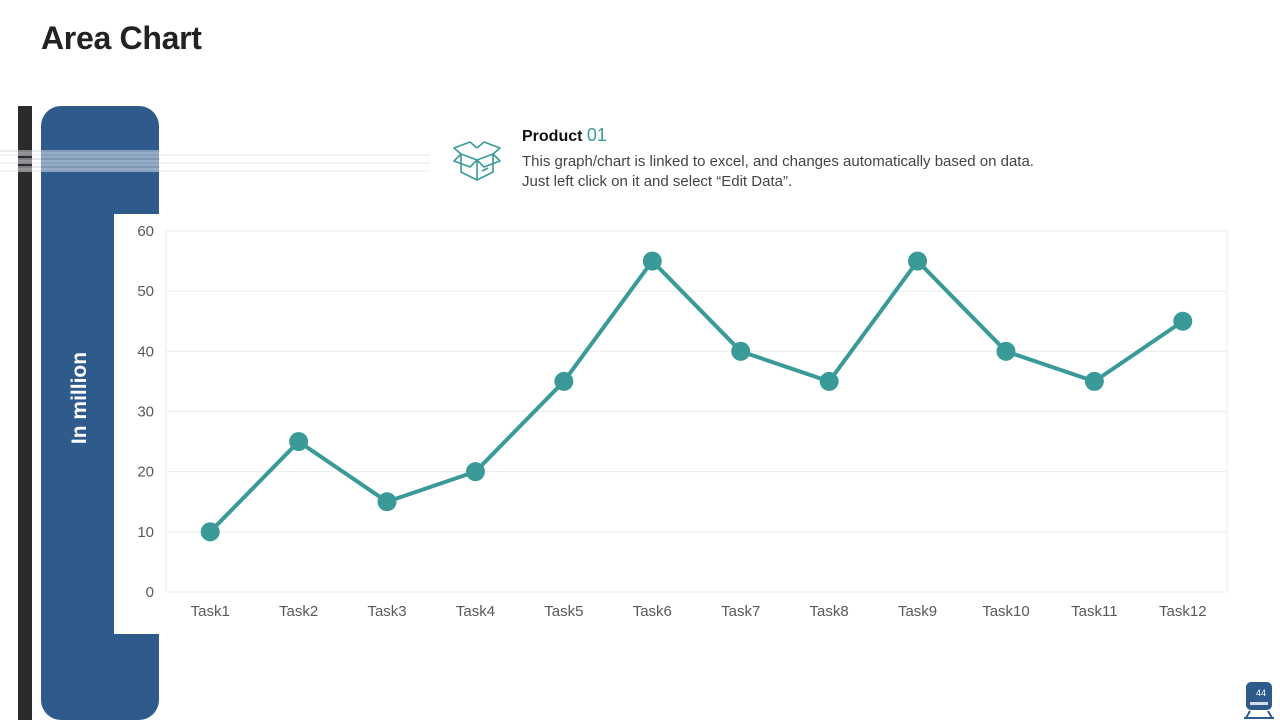 This screenshot has height=720, width=1280. I want to click on y-tick-label: 40, so click(145, 351).